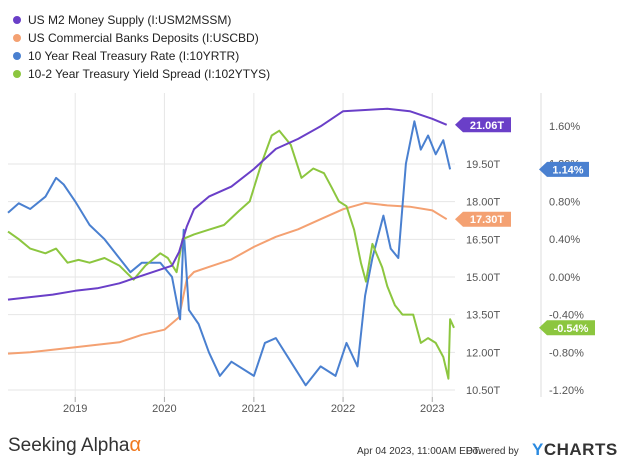  I want to click on x-tick-label: 2019, so click(75, 409).